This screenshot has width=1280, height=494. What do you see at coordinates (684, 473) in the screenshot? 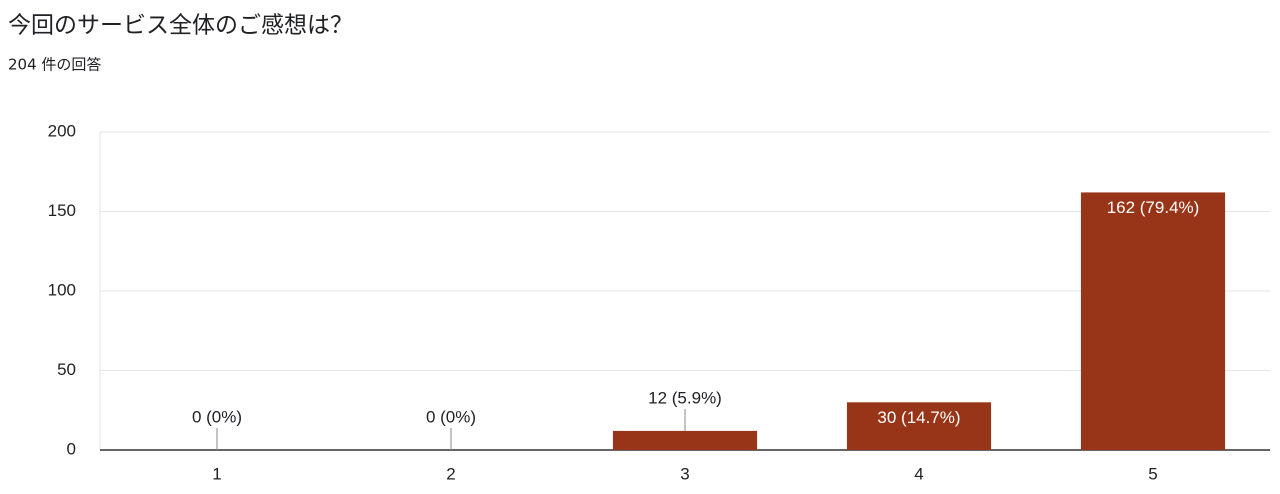
I see `x-tick-label: 3` at bounding box center [684, 473].